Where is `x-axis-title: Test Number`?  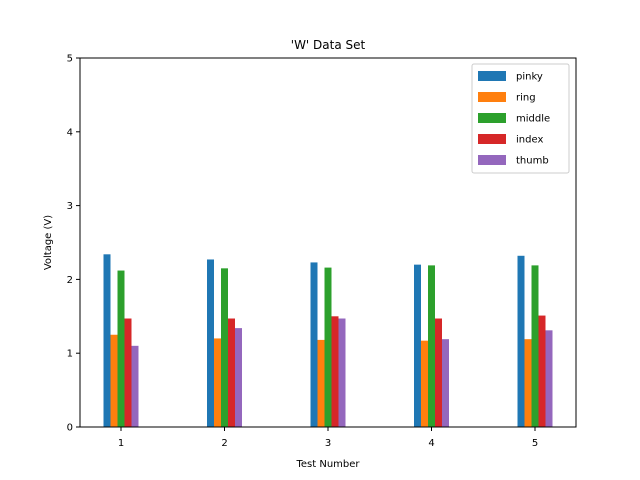 x-axis-title: Test Number is located at coordinates (327, 464).